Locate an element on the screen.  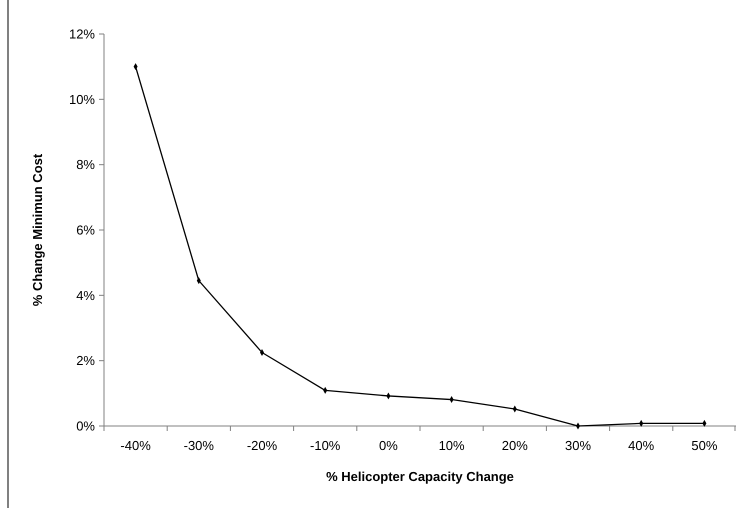
y-tick-label: 2% is located at coordinates (86, 360).